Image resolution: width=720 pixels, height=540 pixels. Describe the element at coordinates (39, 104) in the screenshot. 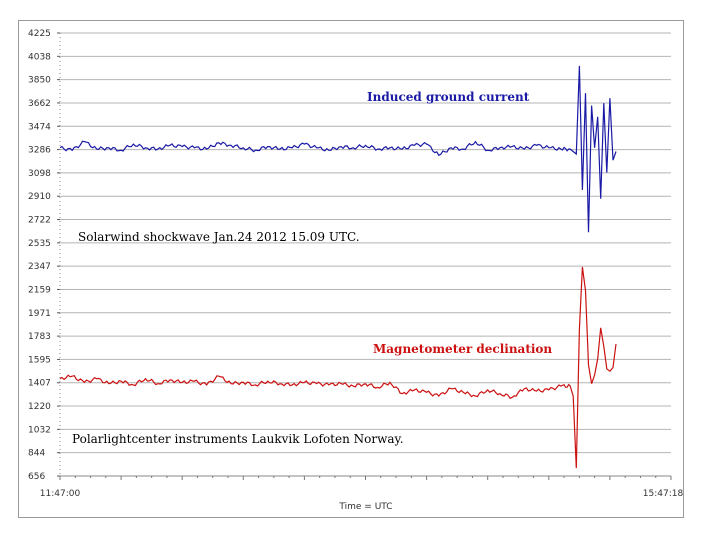

I see `y-tick-label: 3662` at that location.